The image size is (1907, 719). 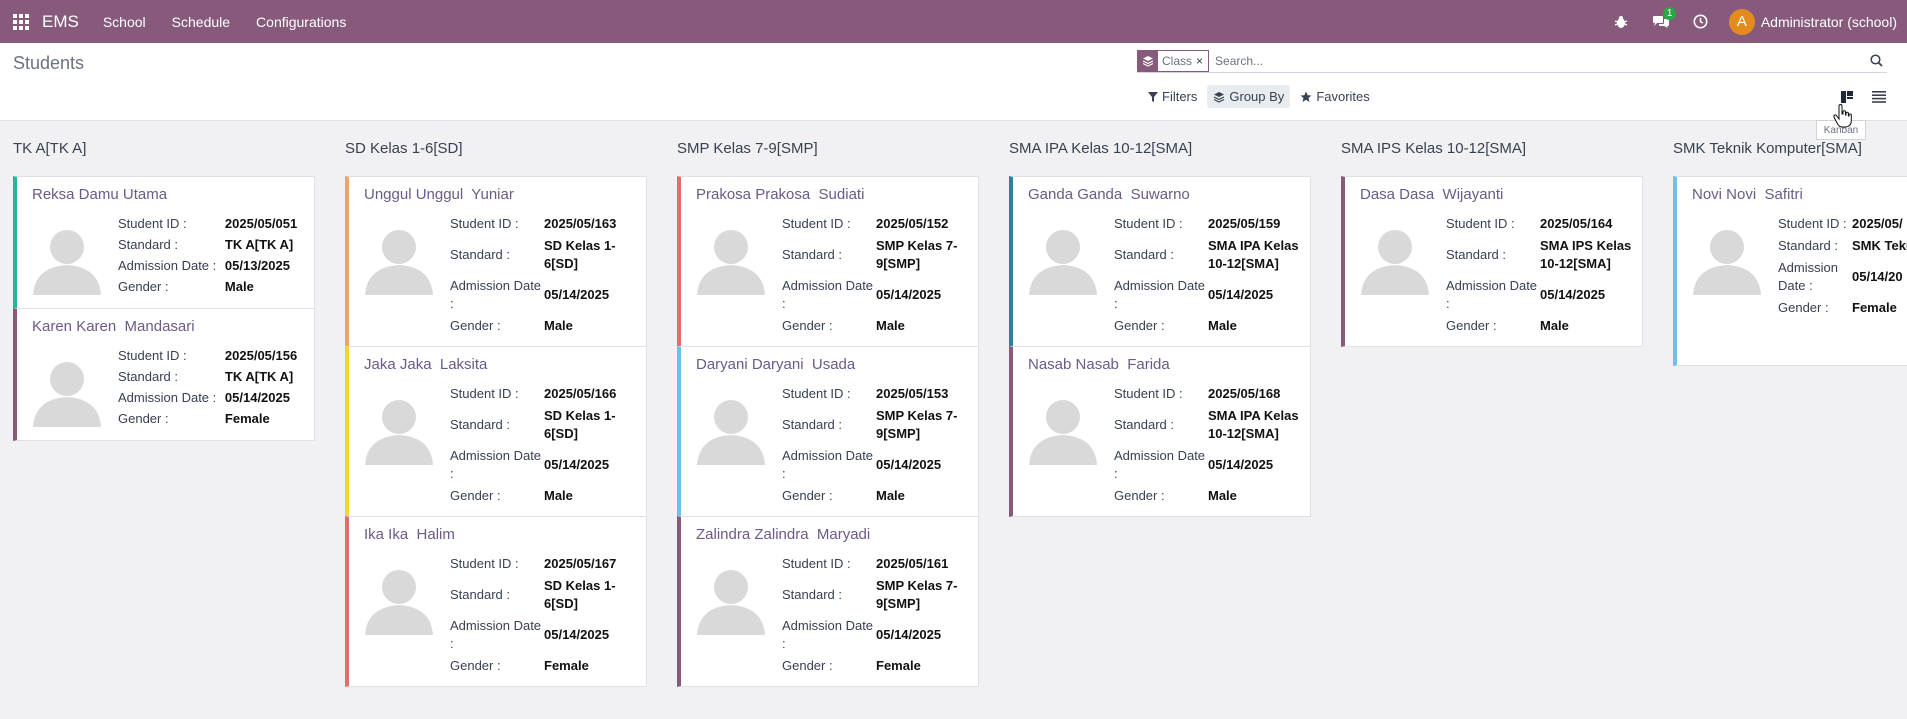 I want to click on chat-icon: 1, so click(x=1661, y=21).